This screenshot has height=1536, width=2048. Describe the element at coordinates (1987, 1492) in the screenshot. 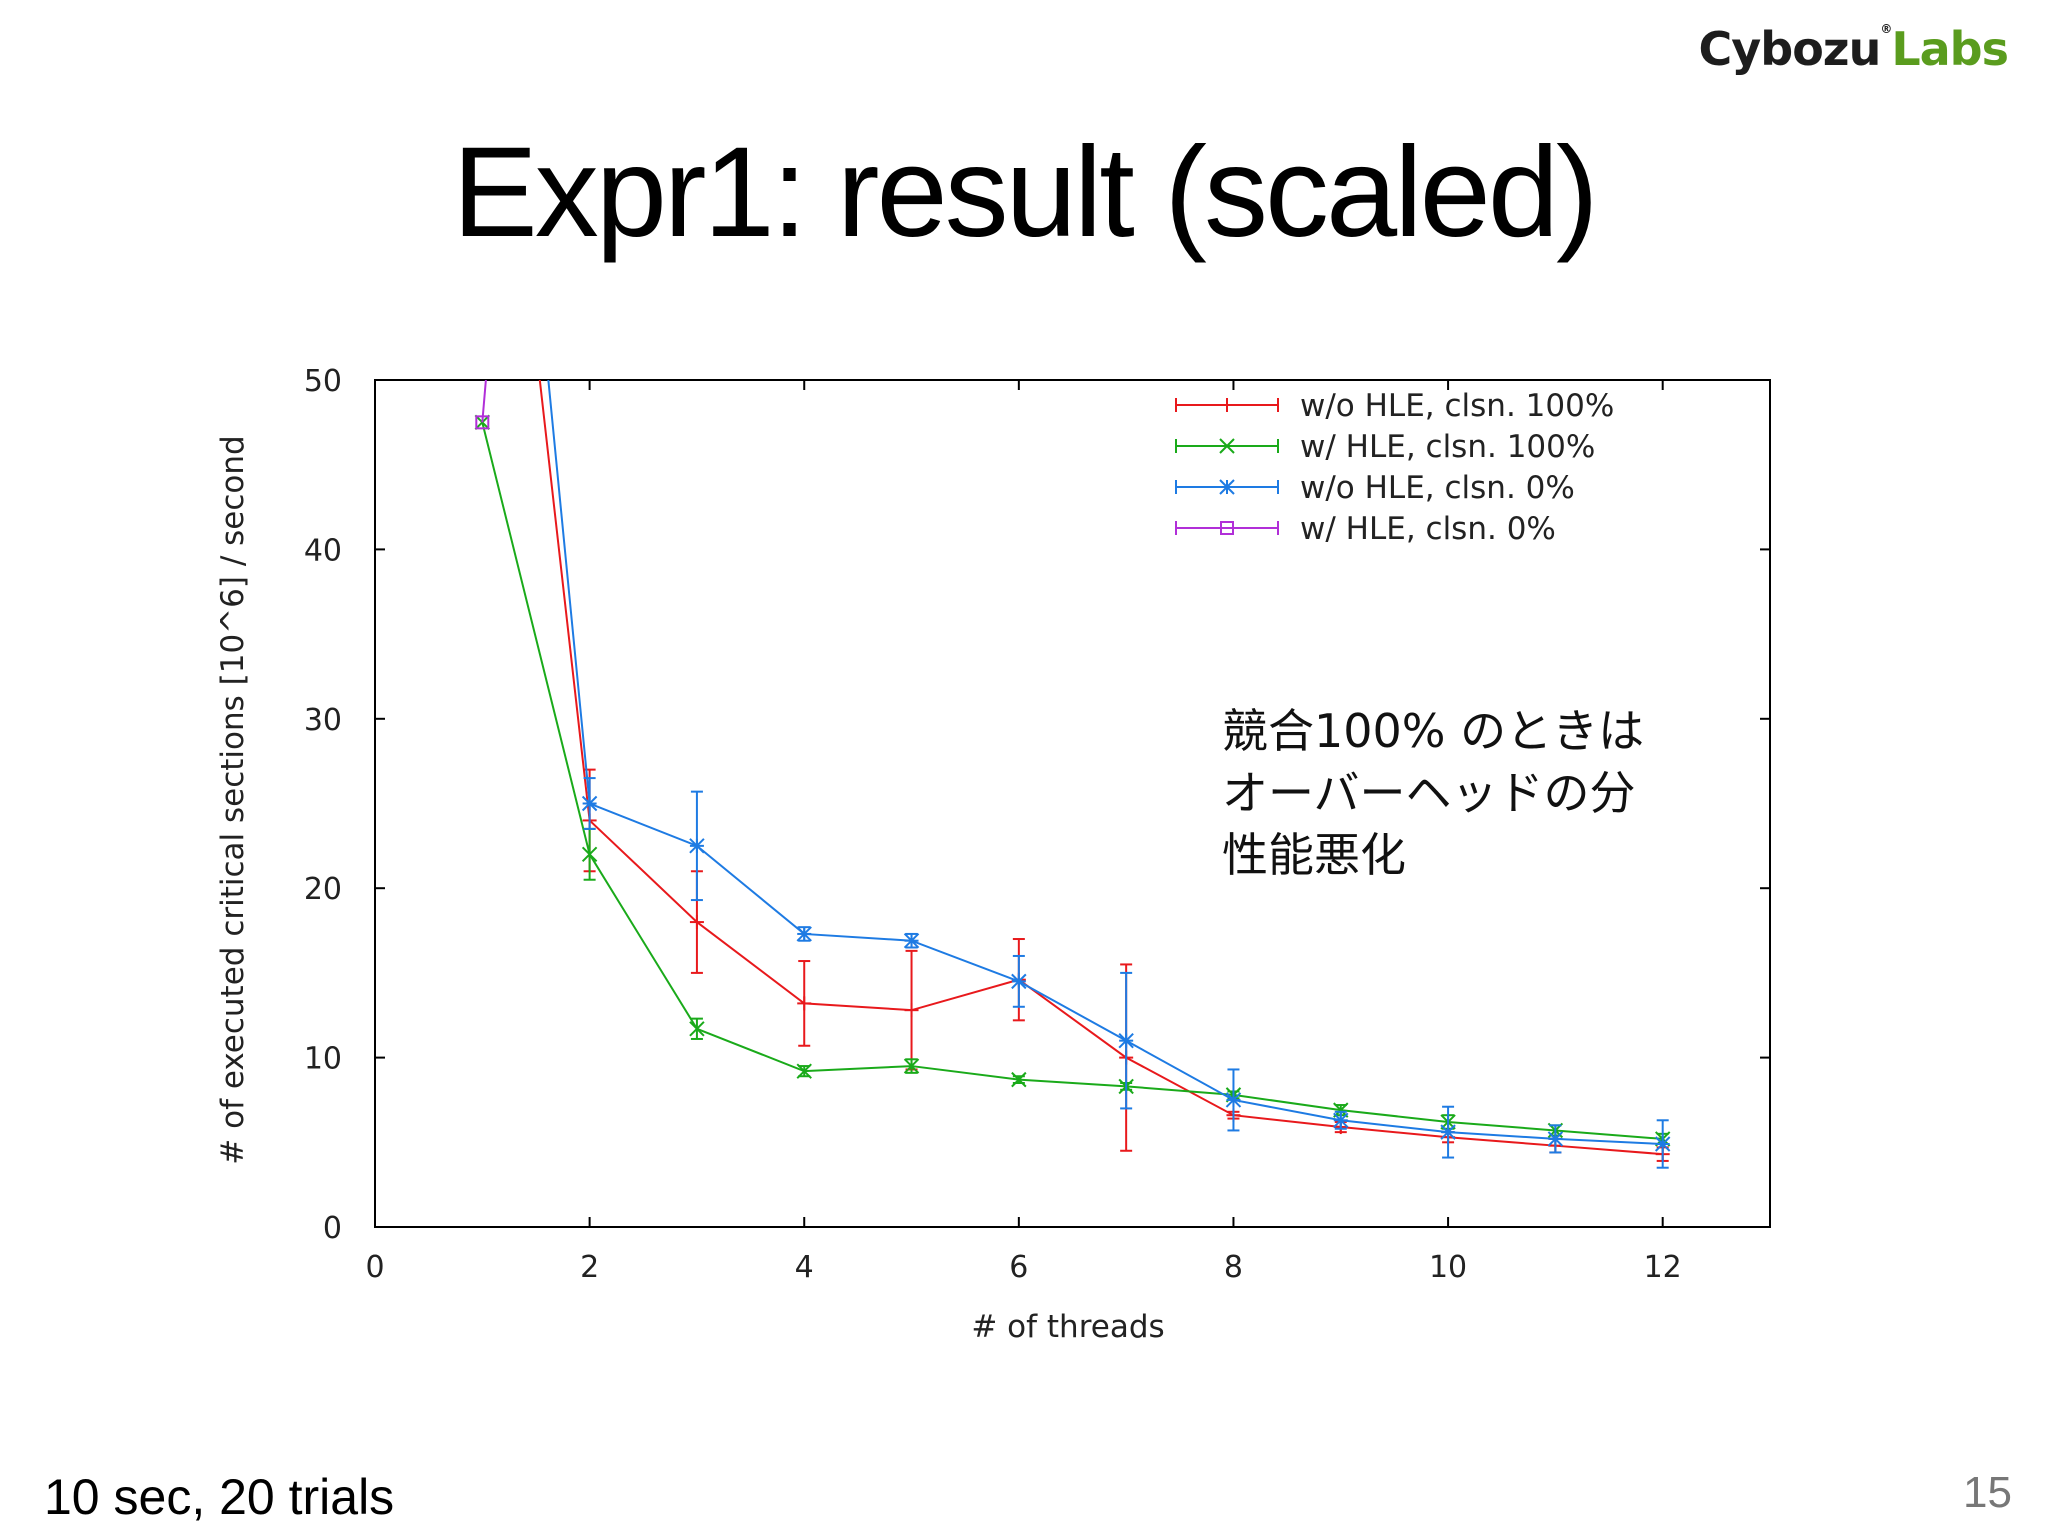

I see `page-number: 15` at that location.